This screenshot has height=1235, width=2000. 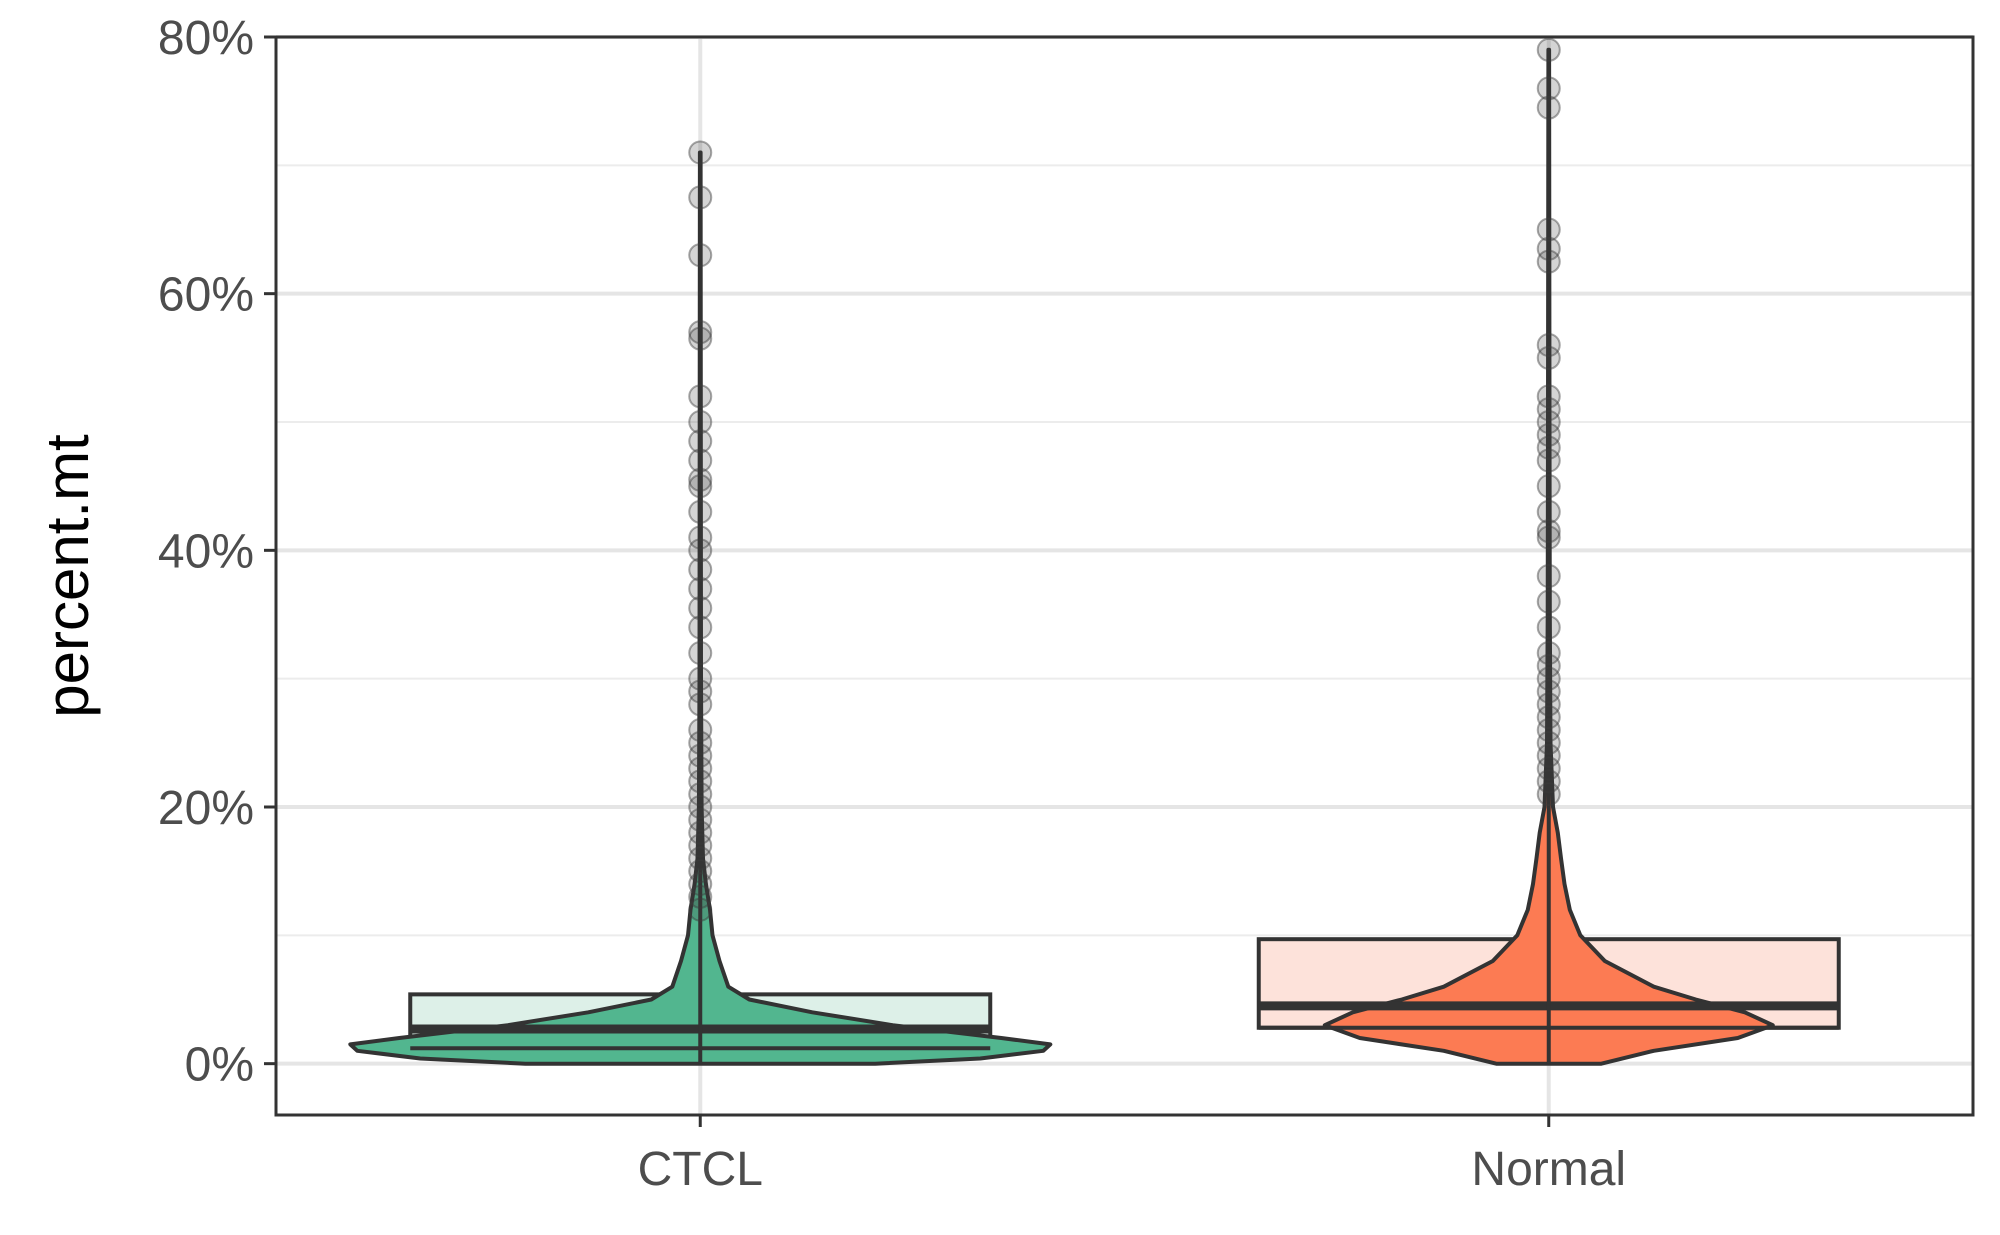 I want to click on y-axis-ticks: 0% 20% 40% 60% 80%, so click(x=217, y=552).